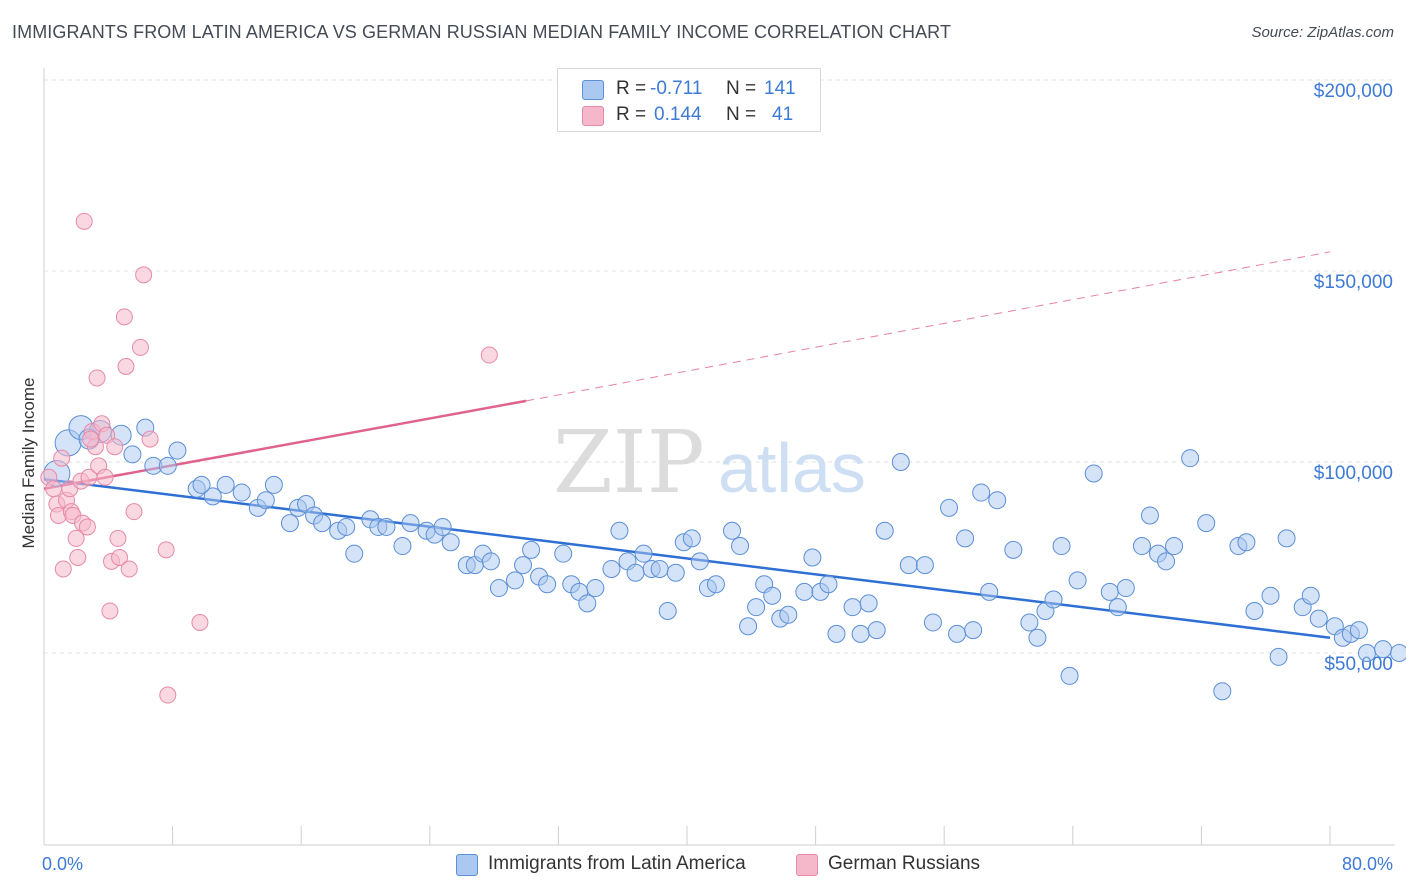 This screenshot has width=1406, height=892. What do you see at coordinates (741, 114) in the screenshot?
I see `legend-n-label: N =` at bounding box center [741, 114].